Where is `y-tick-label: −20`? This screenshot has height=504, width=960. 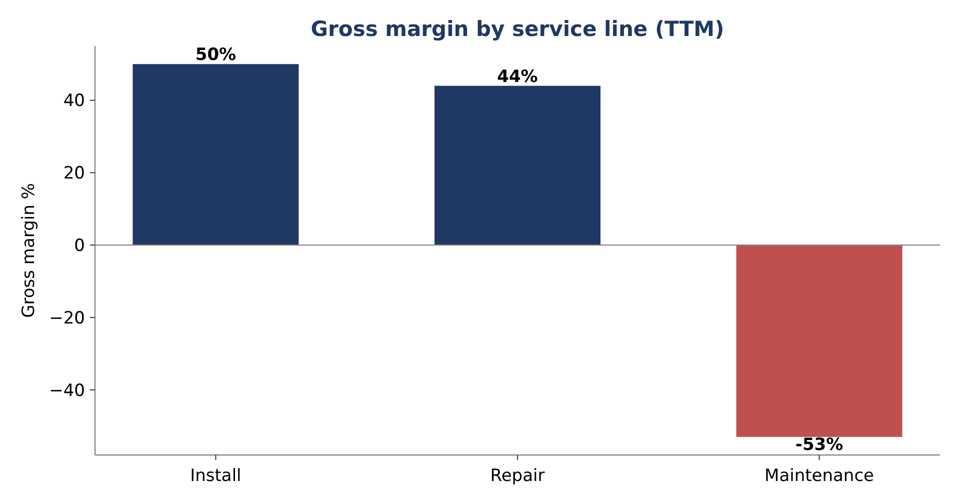
y-tick-label: −20 is located at coordinates (67, 318).